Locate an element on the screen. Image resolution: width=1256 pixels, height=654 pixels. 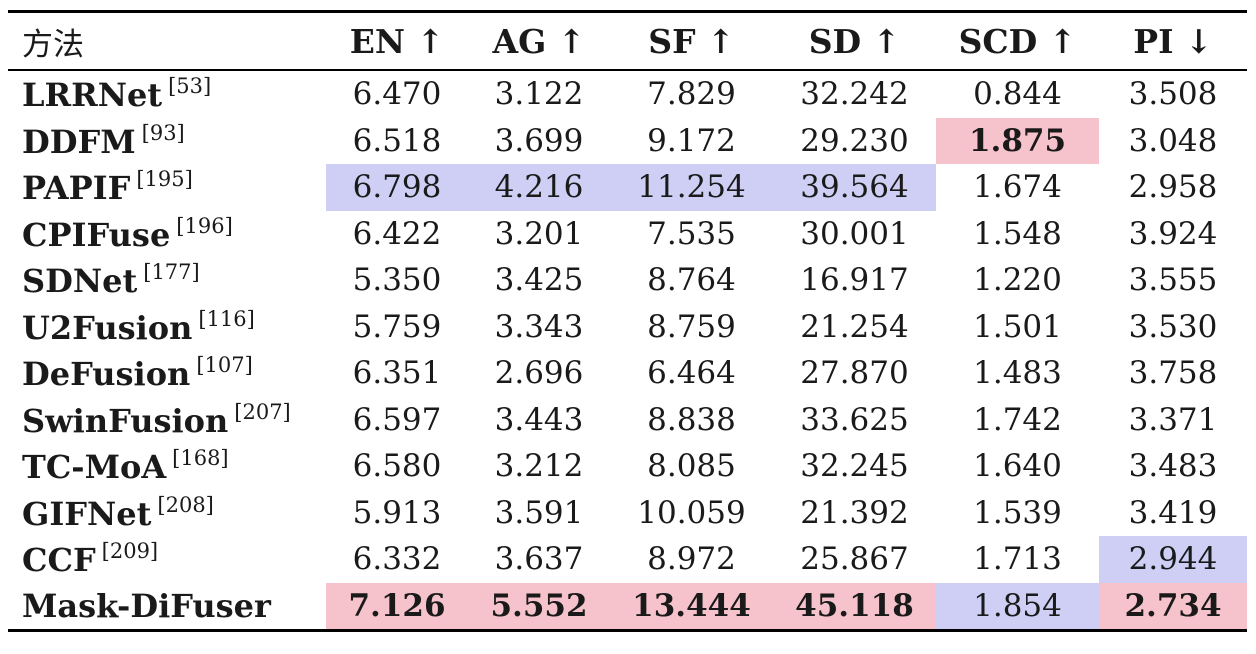
header-en: EN ↑ is located at coordinates (397, 41).